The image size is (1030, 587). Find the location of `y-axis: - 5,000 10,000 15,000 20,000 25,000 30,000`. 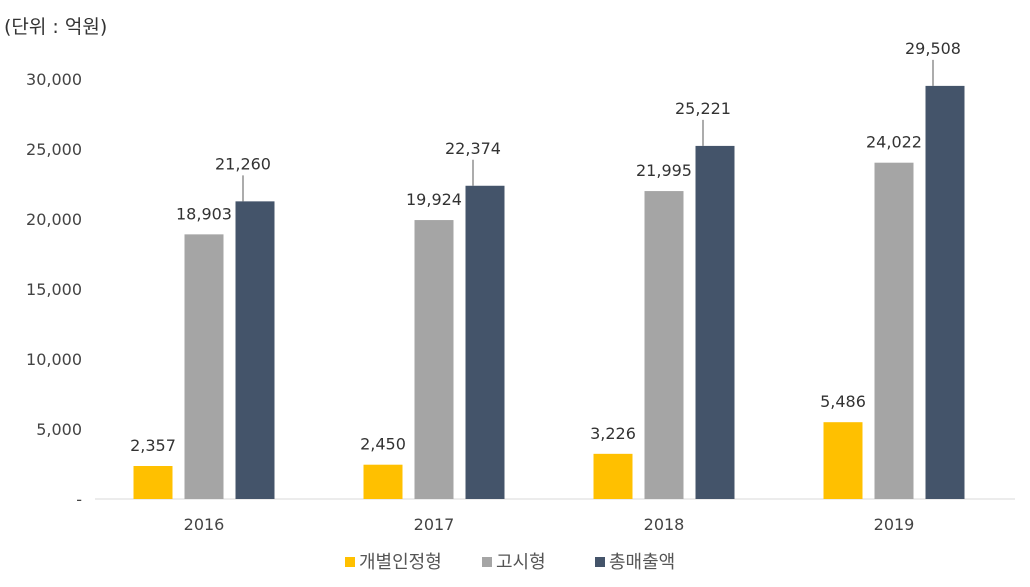

y-axis: - 5,000 10,000 15,000 20,000 25,000 30,000 is located at coordinates (54, 289).